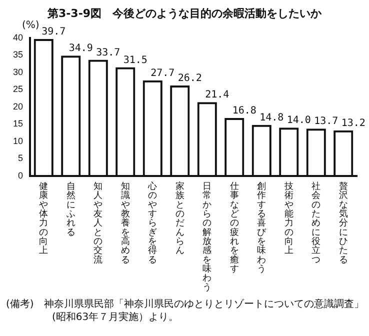 The image size is (369, 336). I want to click on y-tick-label: 10, so click(18, 141).